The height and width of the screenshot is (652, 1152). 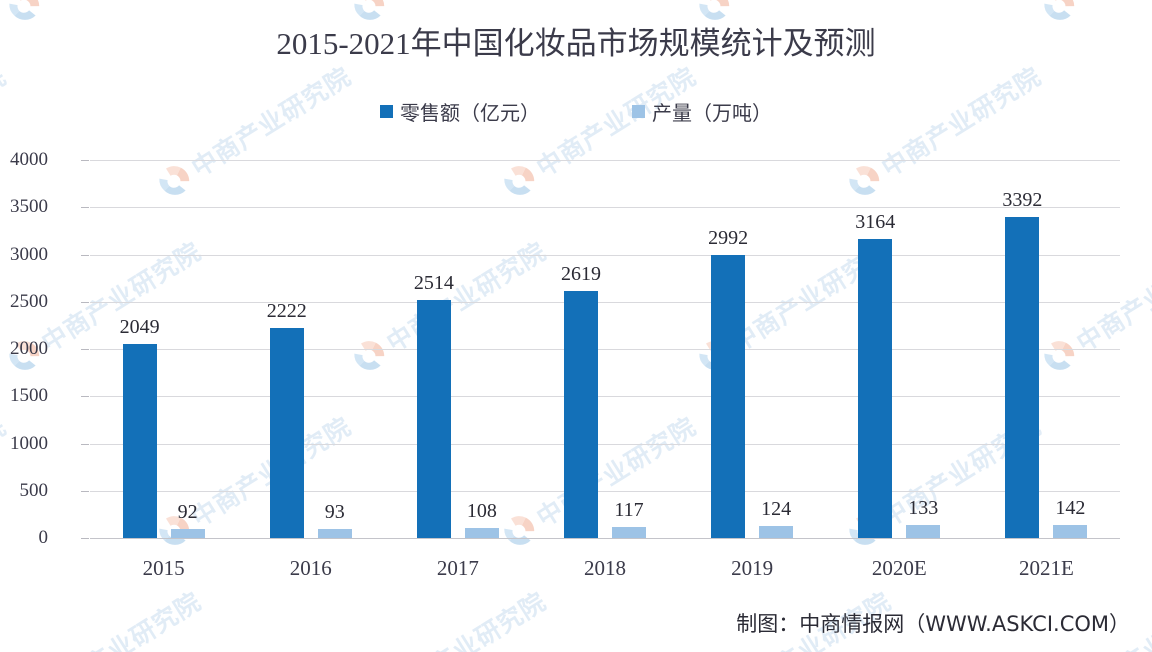 What do you see at coordinates (470, 113) in the screenshot?
I see `legend-item-label: 零售额（亿元）` at bounding box center [470, 113].